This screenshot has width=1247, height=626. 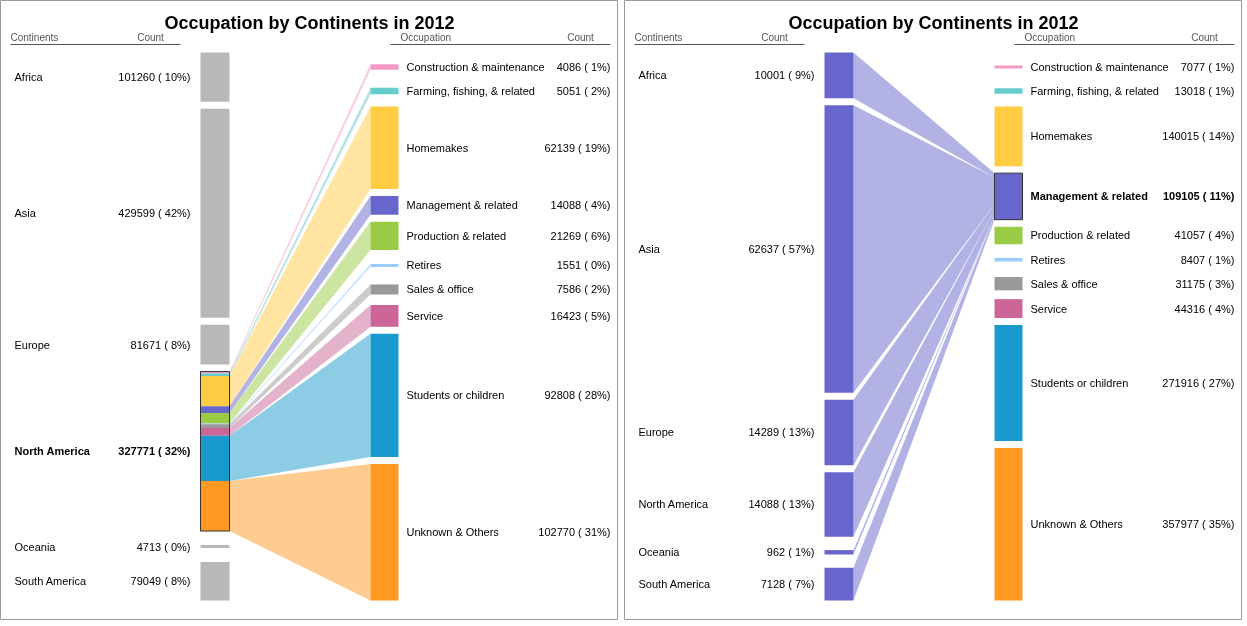 I want to click on data-label: 962 ( 1%), so click(x=790, y=552).